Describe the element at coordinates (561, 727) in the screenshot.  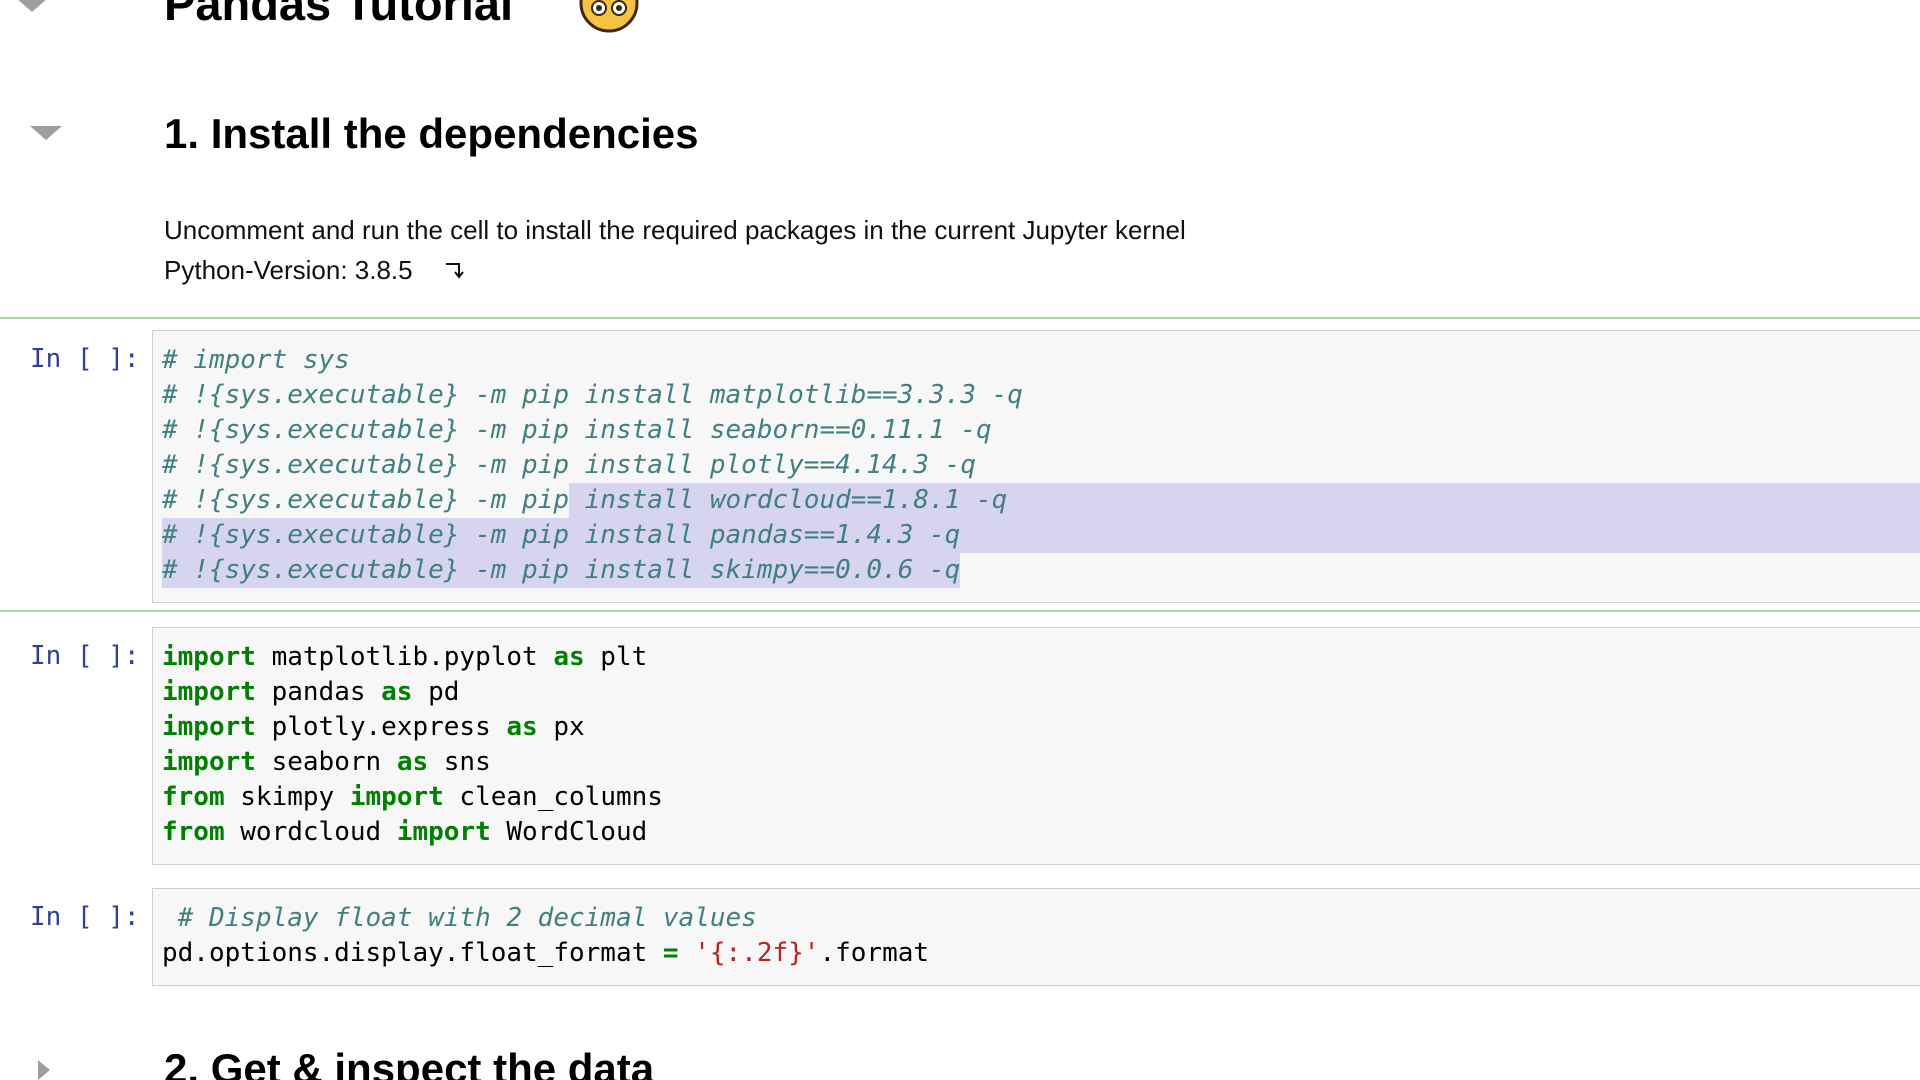
I see `code-token: px` at that location.